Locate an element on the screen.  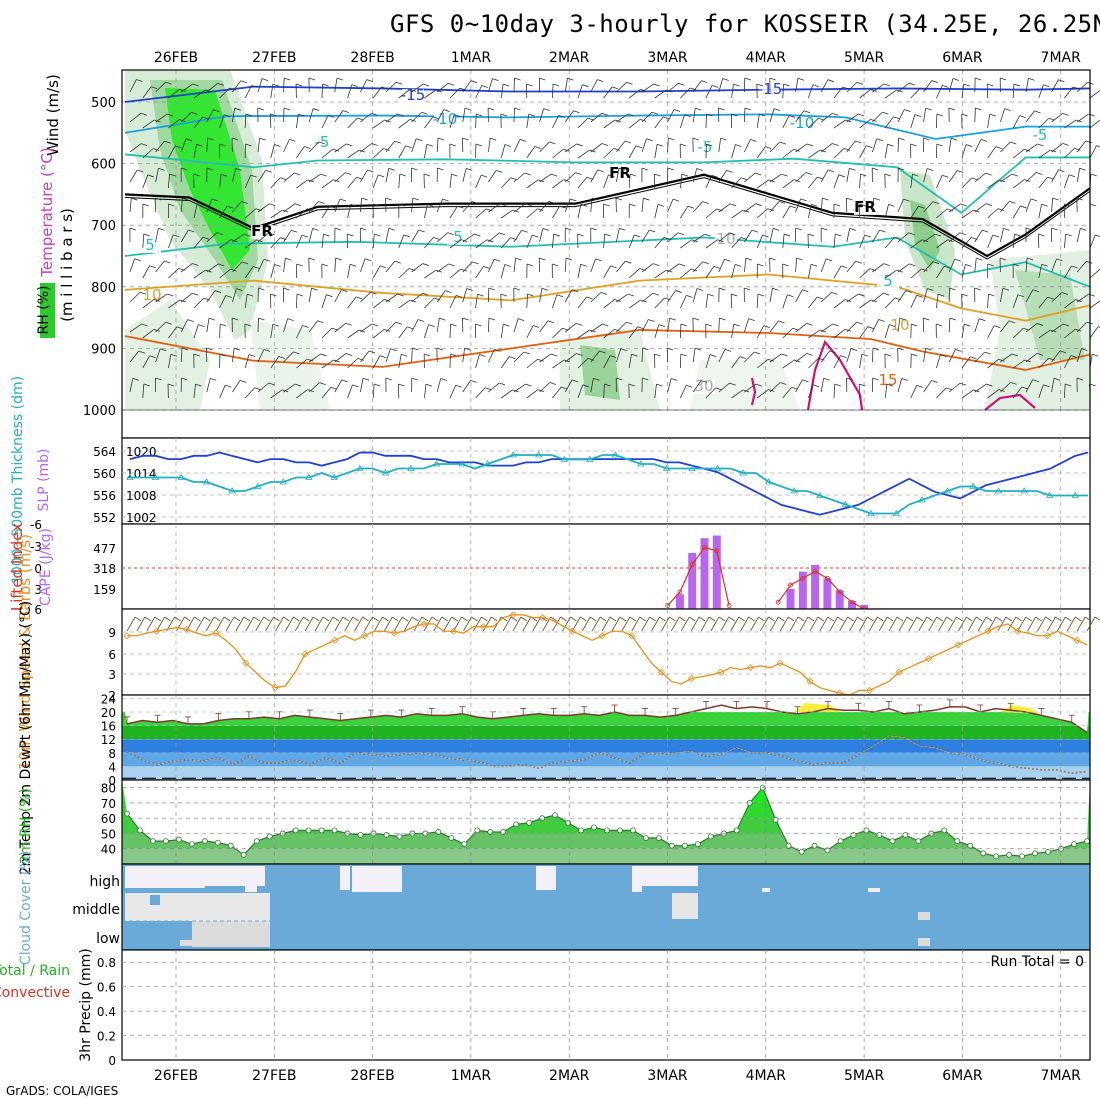
rh-tick: 40 is located at coordinates (108, 850).